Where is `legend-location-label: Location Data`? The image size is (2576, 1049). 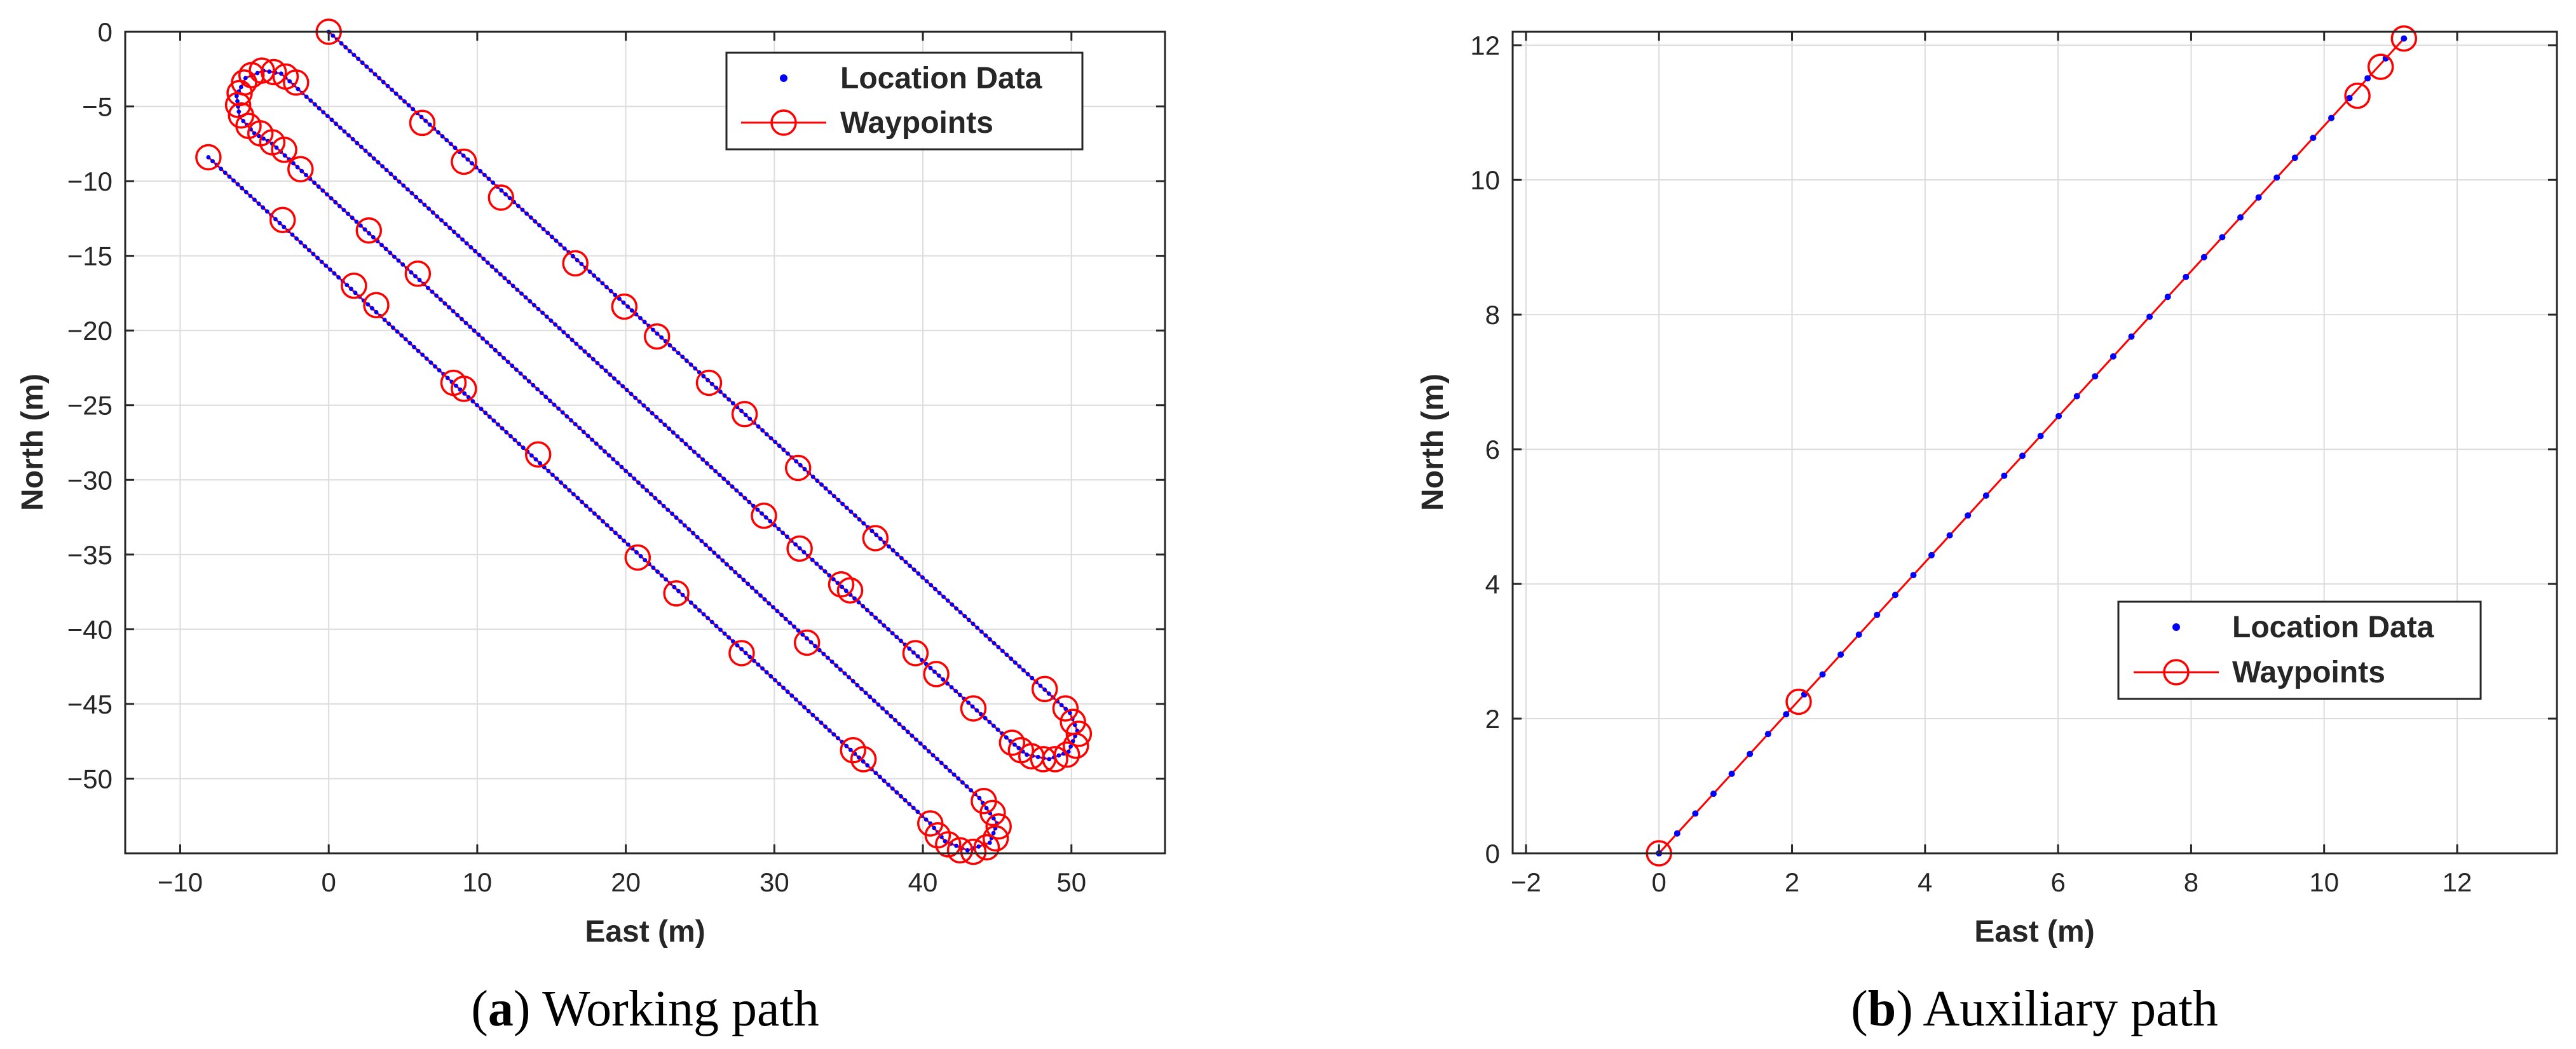
legend-location-label: Location Data is located at coordinates (2333, 627).